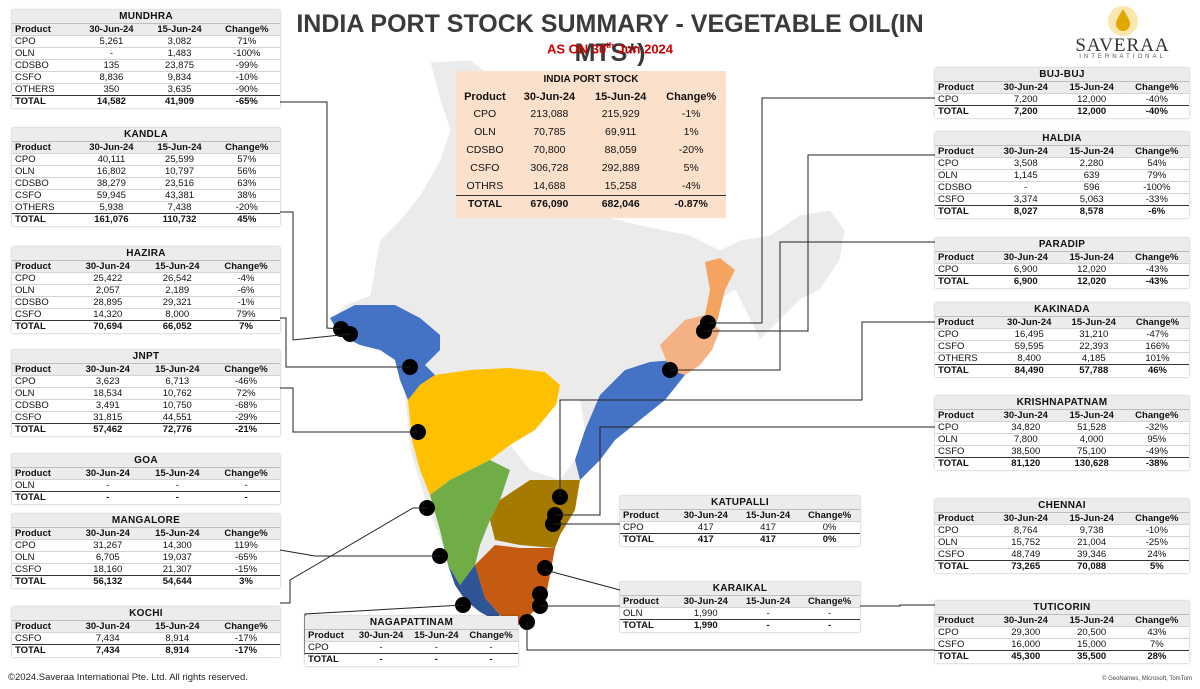  I want to click on total-cell: 84,490, so click(1029, 370).